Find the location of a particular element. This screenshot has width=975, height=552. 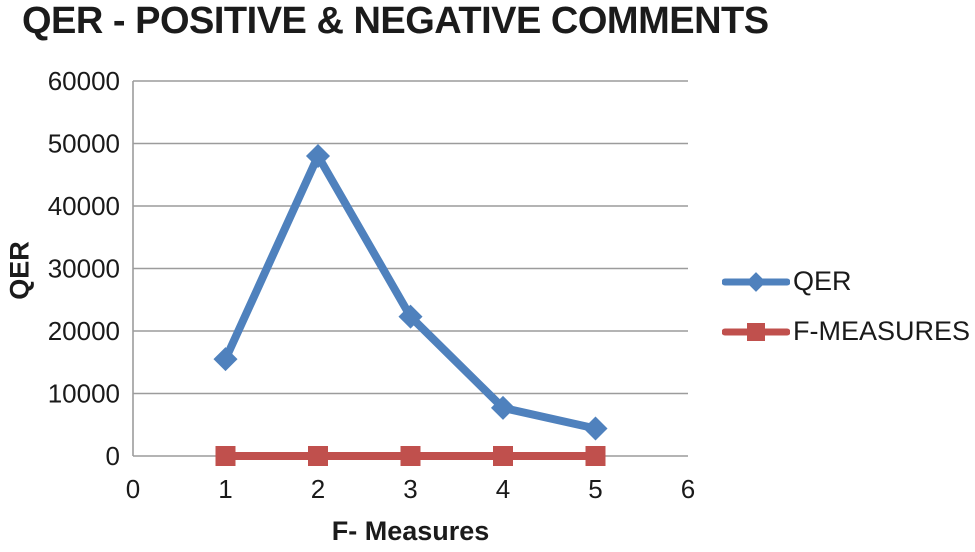

x-tick-label: 4 is located at coordinates (503, 489).